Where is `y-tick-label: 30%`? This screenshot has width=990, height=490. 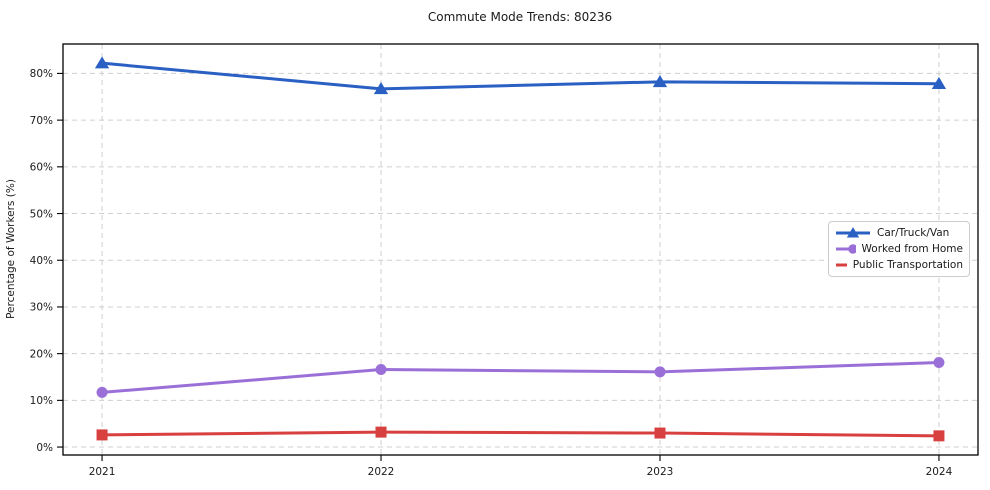
y-tick-label: 30% is located at coordinates (41, 308).